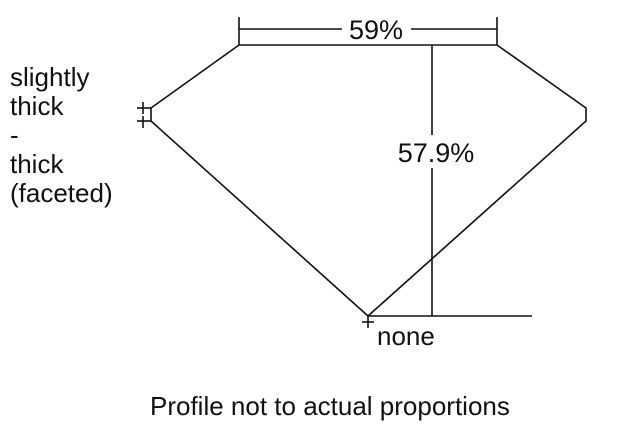 The height and width of the screenshot is (430, 640). What do you see at coordinates (376, 30) in the screenshot?
I see `table-percent-label: 59%` at bounding box center [376, 30].